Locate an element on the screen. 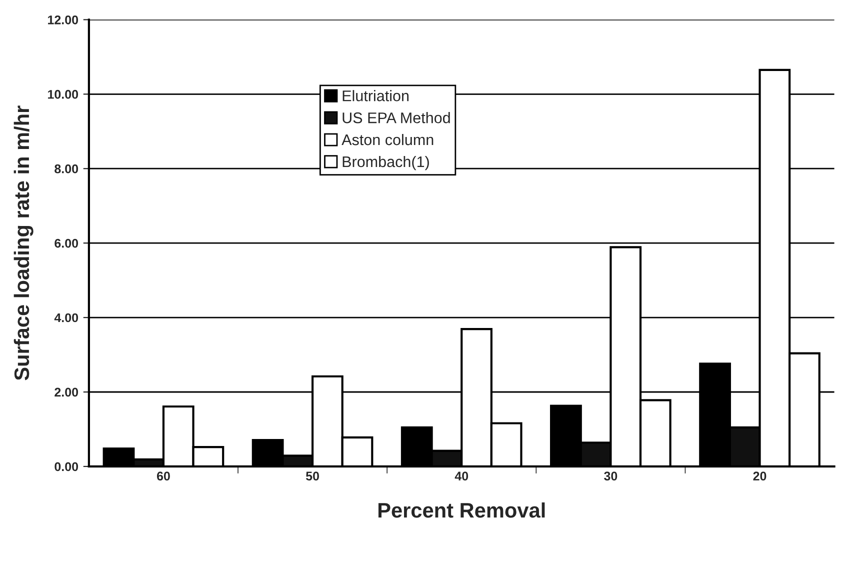  x-tick-label: 60 is located at coordinates (163, 476).